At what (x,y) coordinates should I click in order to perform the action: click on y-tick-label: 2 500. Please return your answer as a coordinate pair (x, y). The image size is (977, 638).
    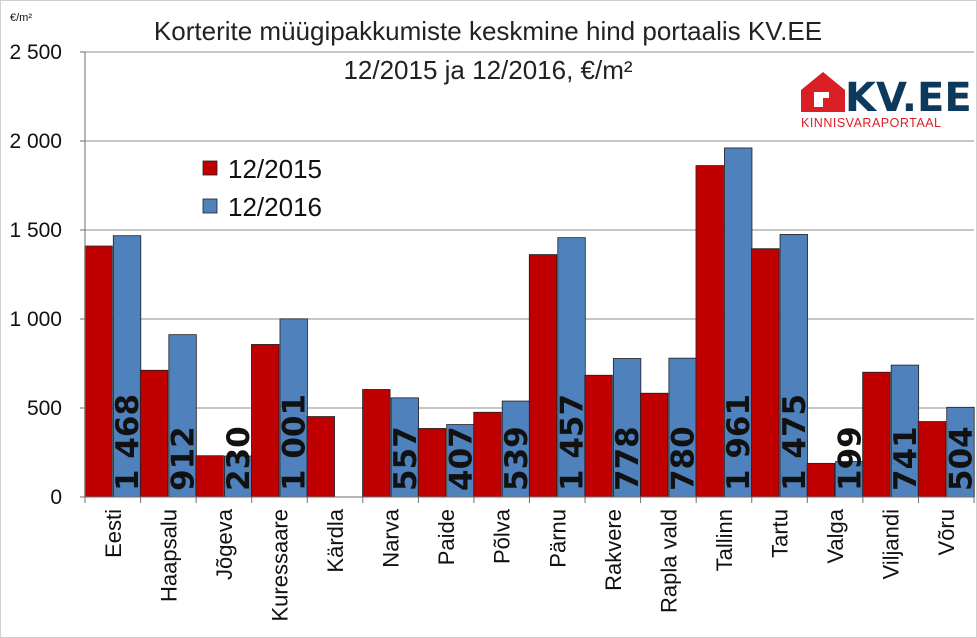
    Looking at the image, I should click on (35, 52).